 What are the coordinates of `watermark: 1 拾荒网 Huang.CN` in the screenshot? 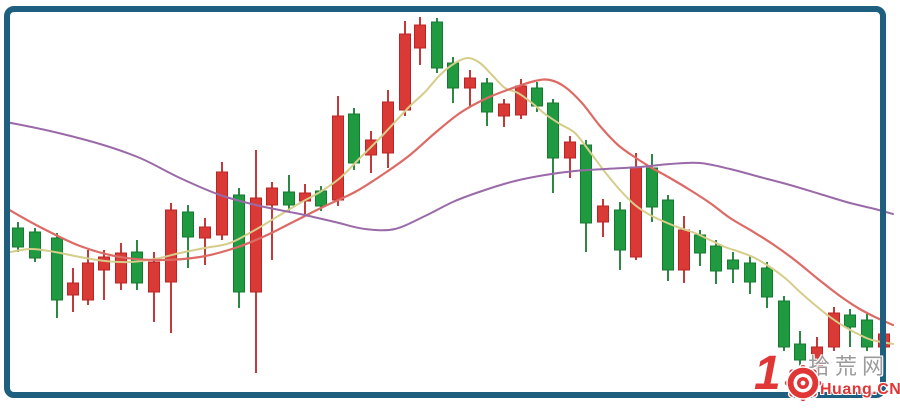 It's located at (824, 377).